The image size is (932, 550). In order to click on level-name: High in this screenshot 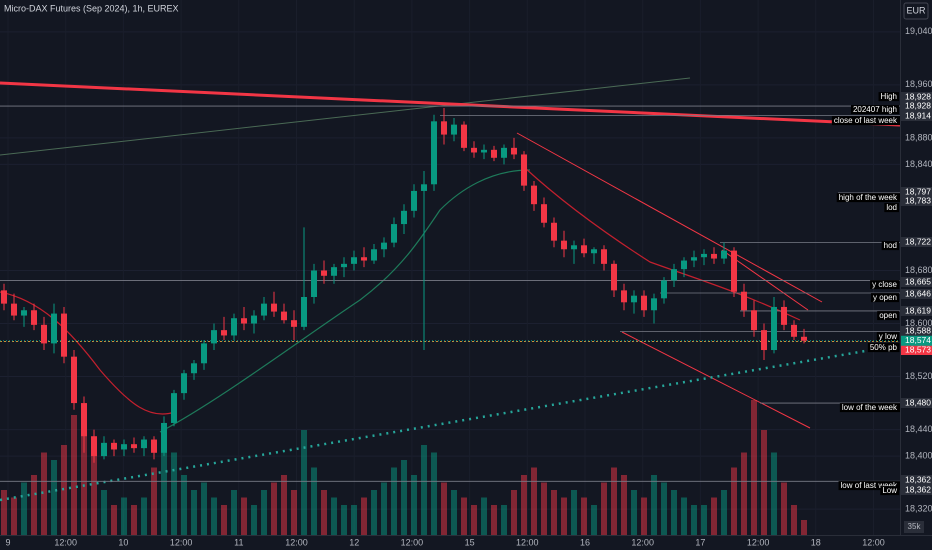, I will do `click(889, 96)`.